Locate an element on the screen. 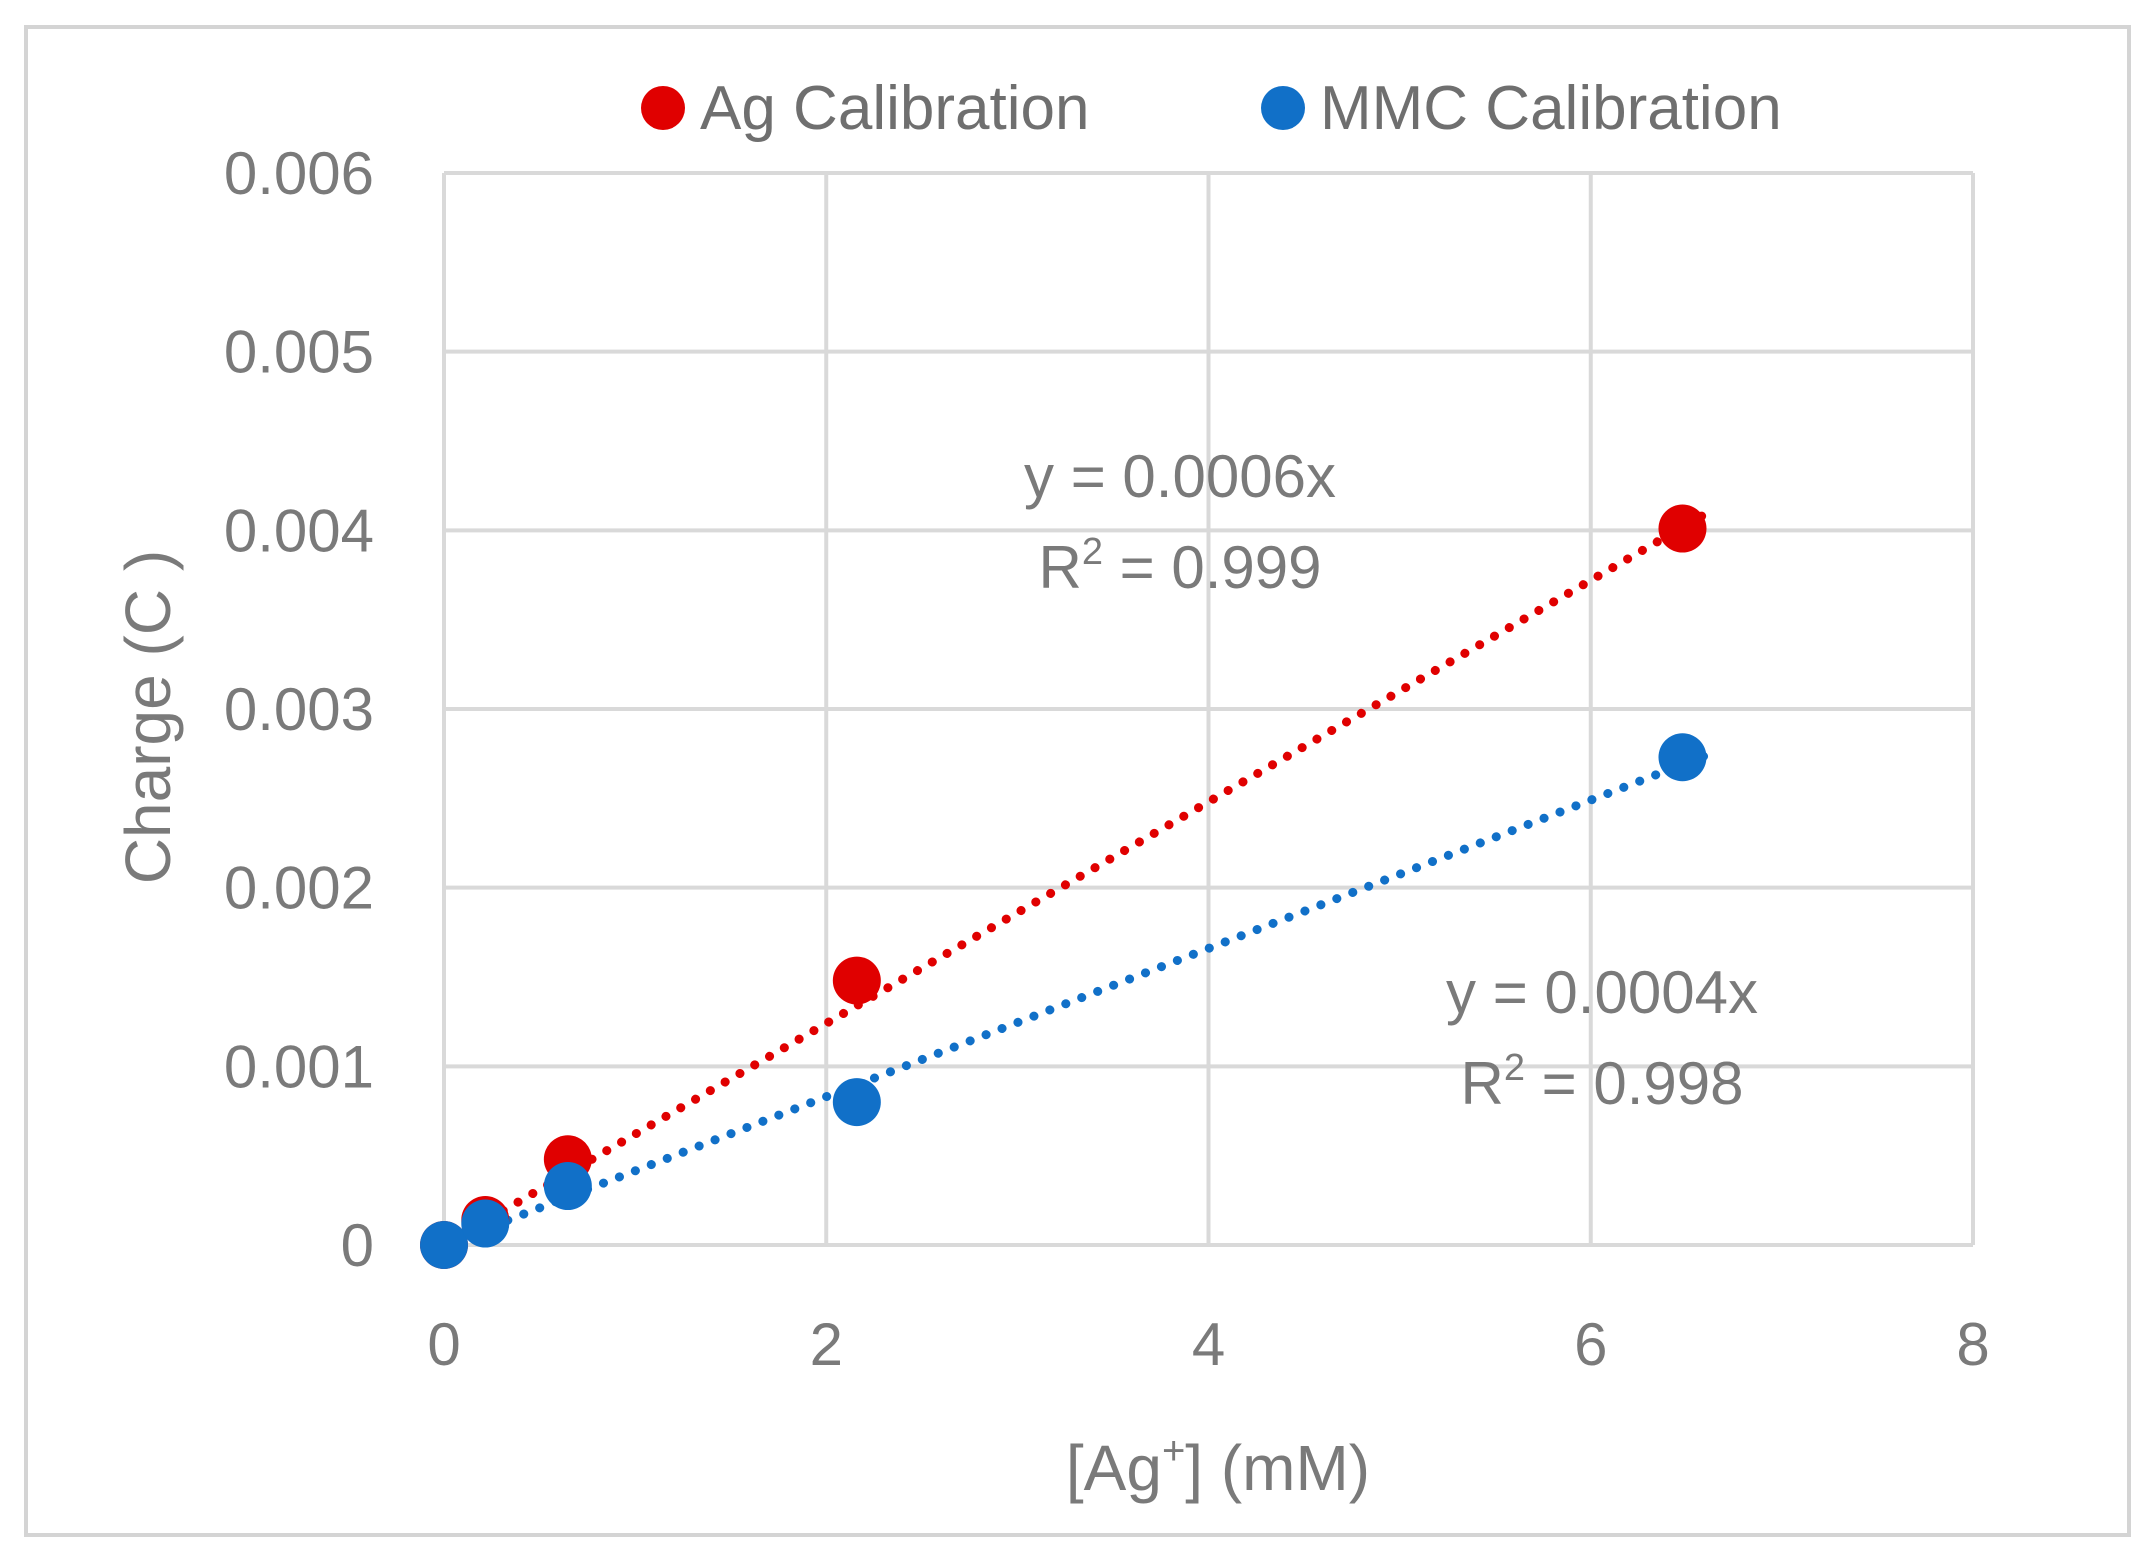  x-tick-label: 8 is located at coordinates (1972, 1344).